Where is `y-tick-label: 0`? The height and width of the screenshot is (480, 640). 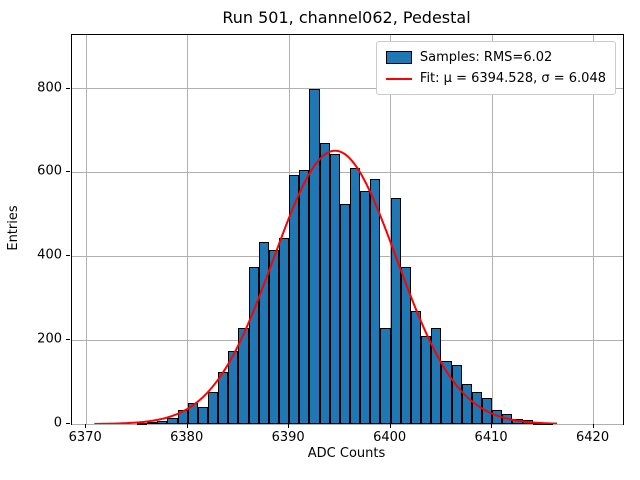 y-tick-label: 0 is located at coordinates (57, 423).